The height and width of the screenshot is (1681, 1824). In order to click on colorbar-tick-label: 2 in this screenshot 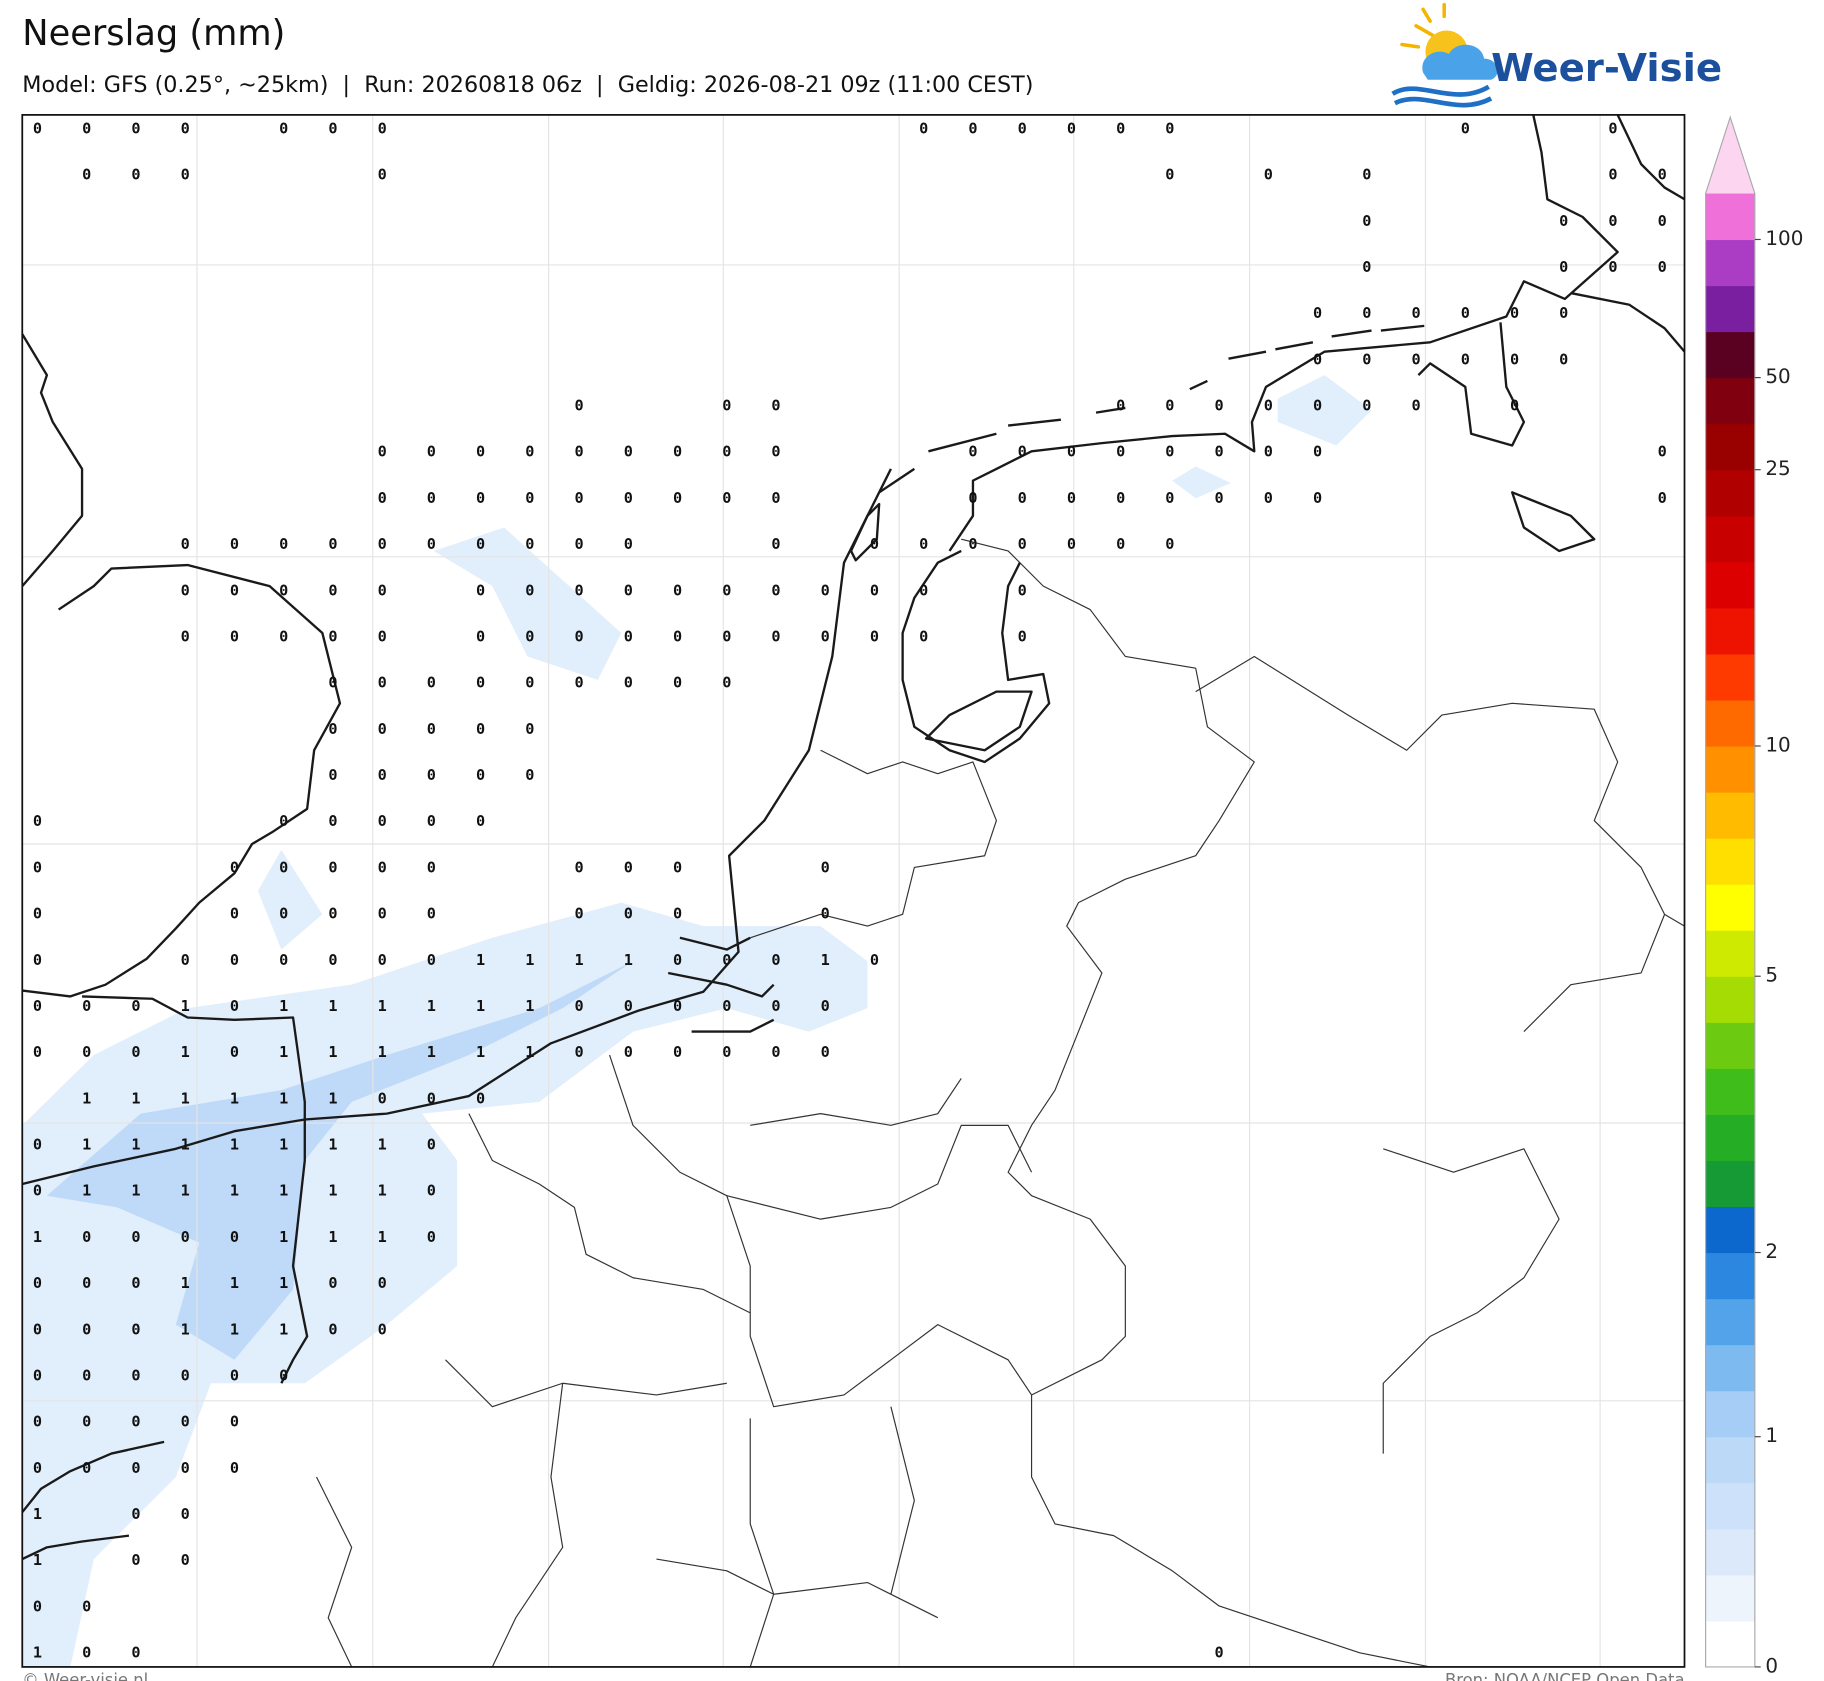, I will do `click(1771, 1251)`.